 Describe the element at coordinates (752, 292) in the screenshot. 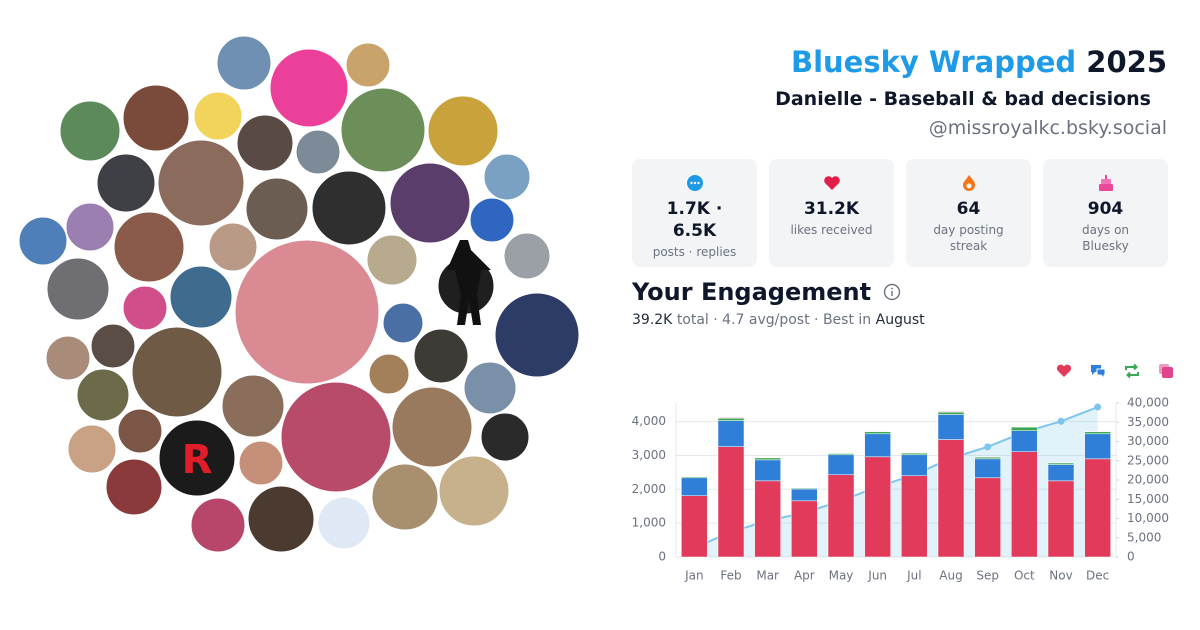

I see `engagement-title: Your Engagement` at that location.